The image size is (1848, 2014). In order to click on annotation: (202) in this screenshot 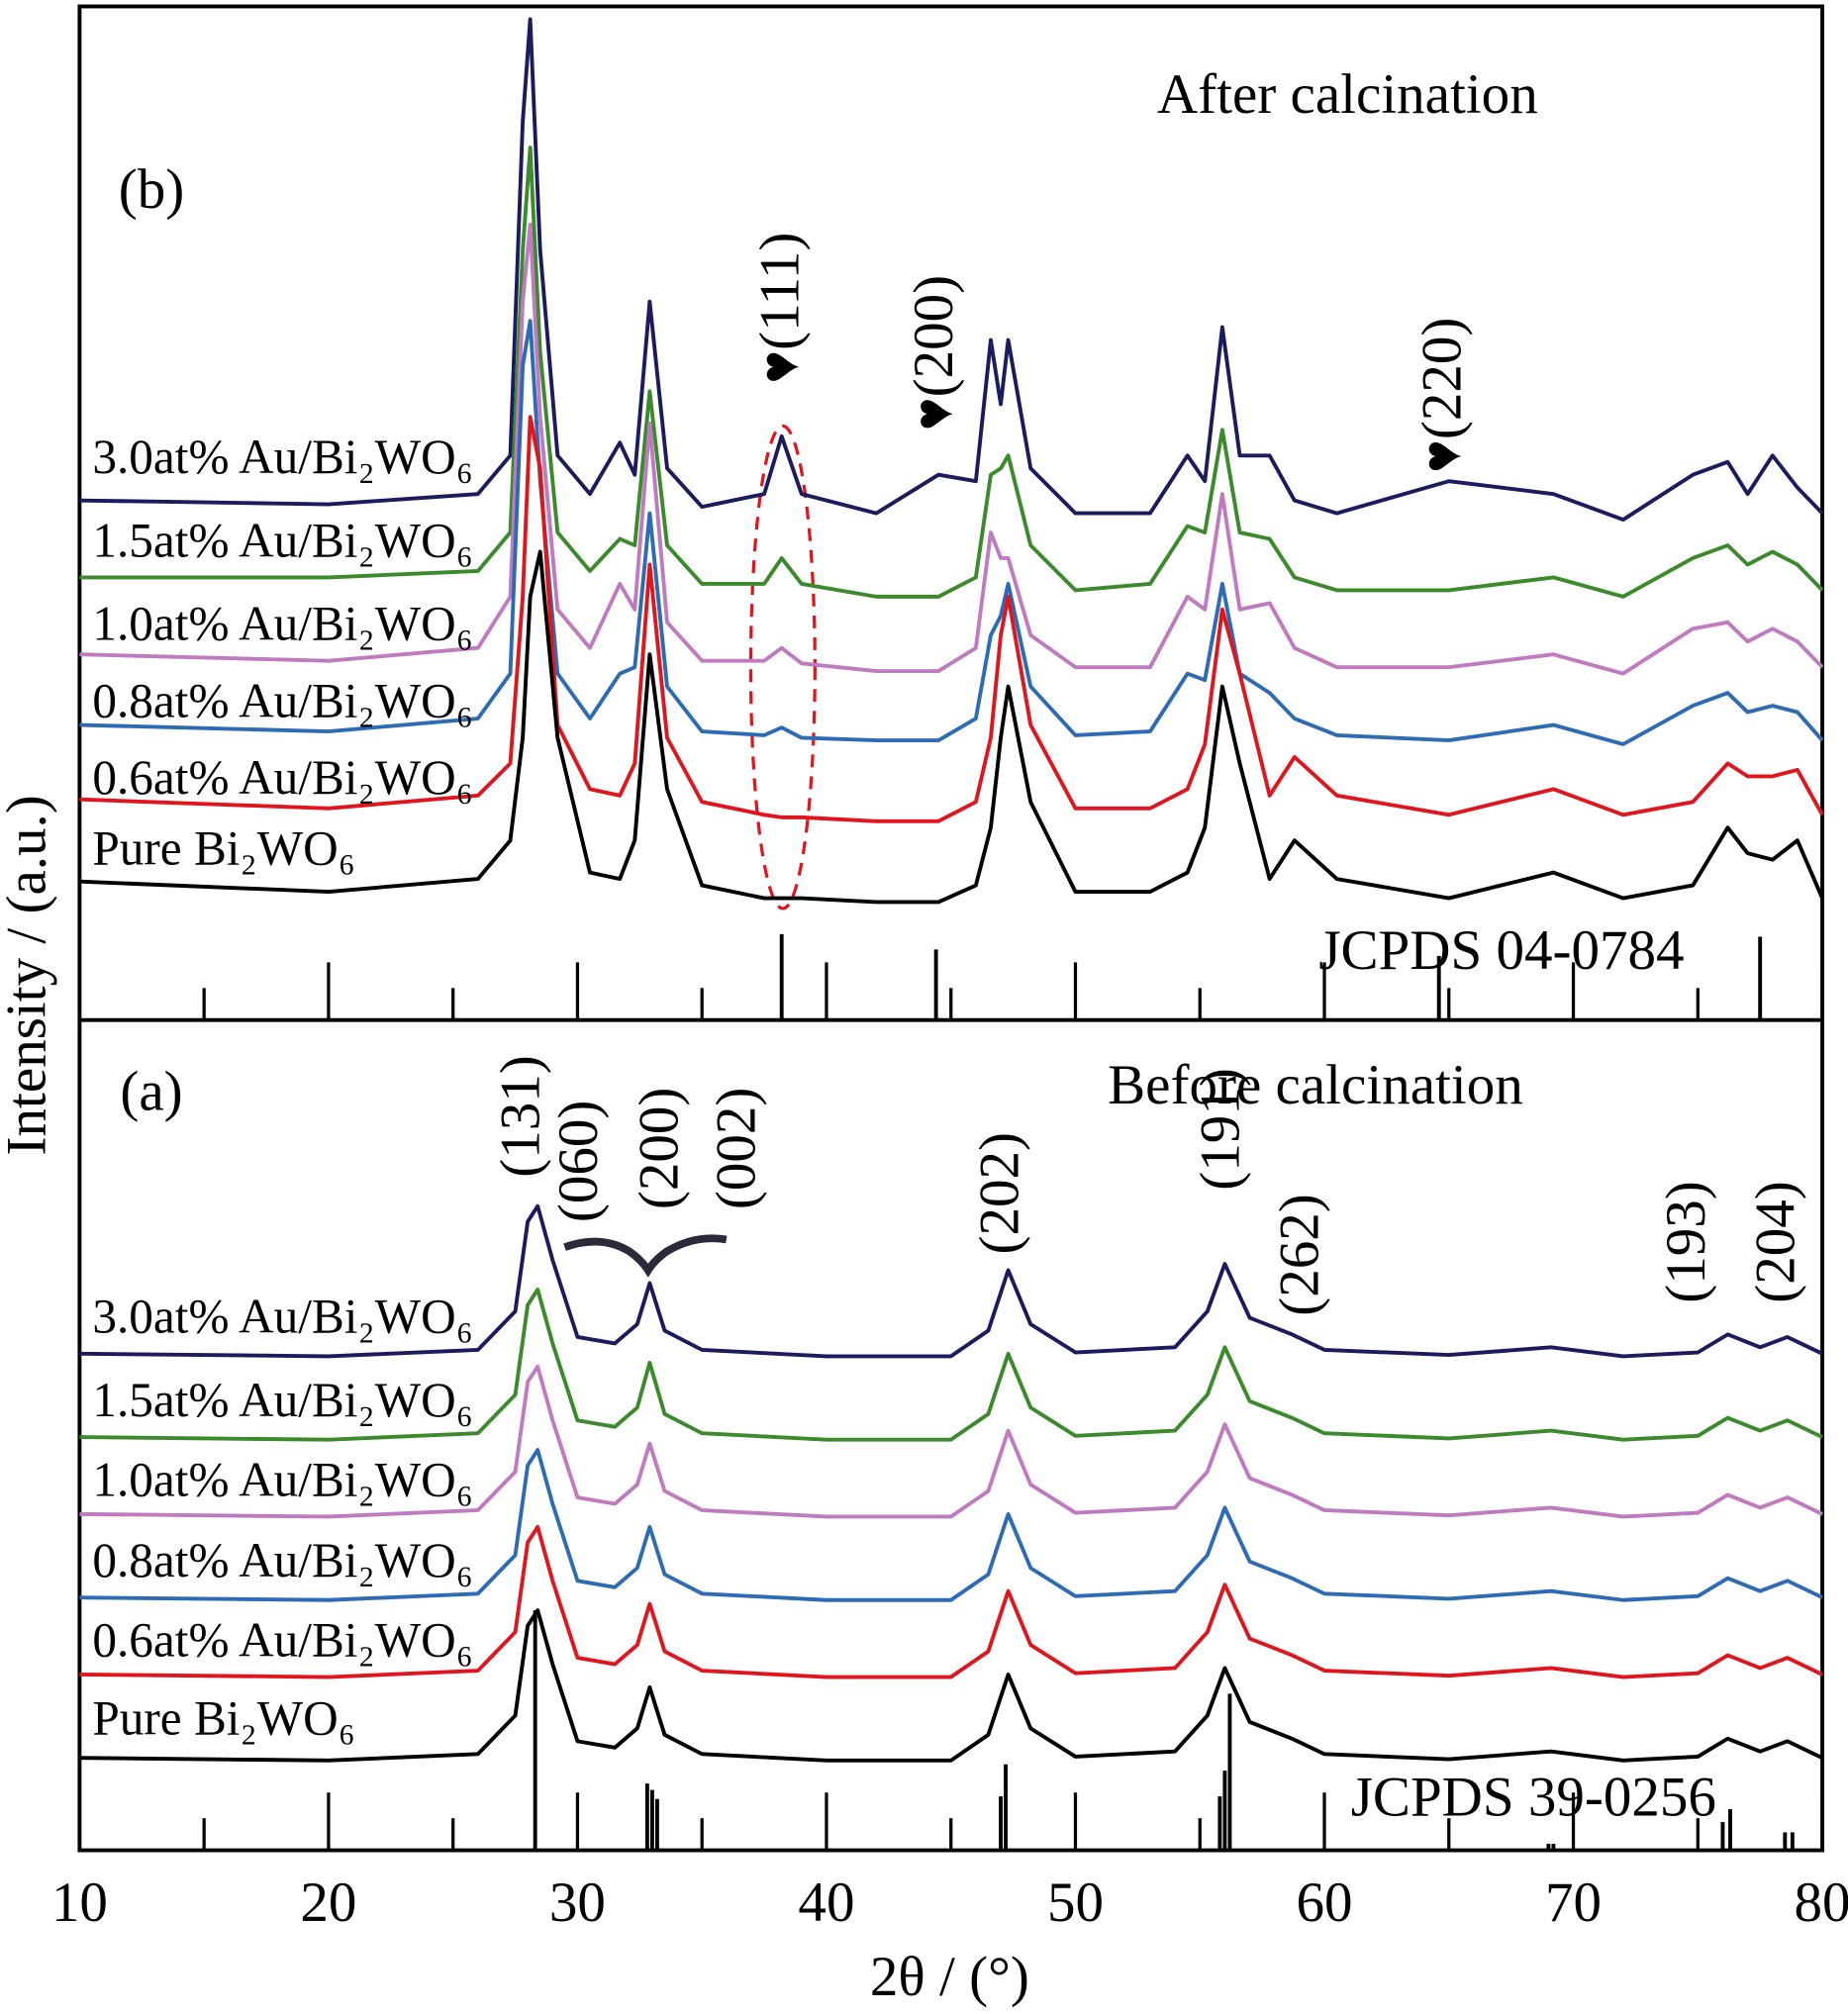, I will do `click(999, 1193)`.